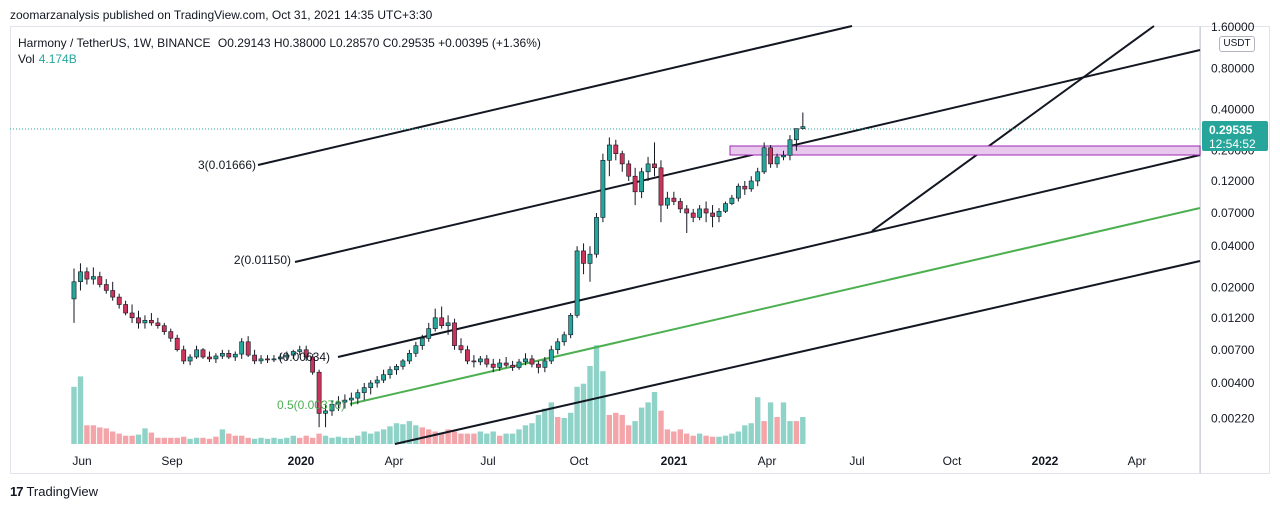  I want to click on price-axis, so click(1235, 250).